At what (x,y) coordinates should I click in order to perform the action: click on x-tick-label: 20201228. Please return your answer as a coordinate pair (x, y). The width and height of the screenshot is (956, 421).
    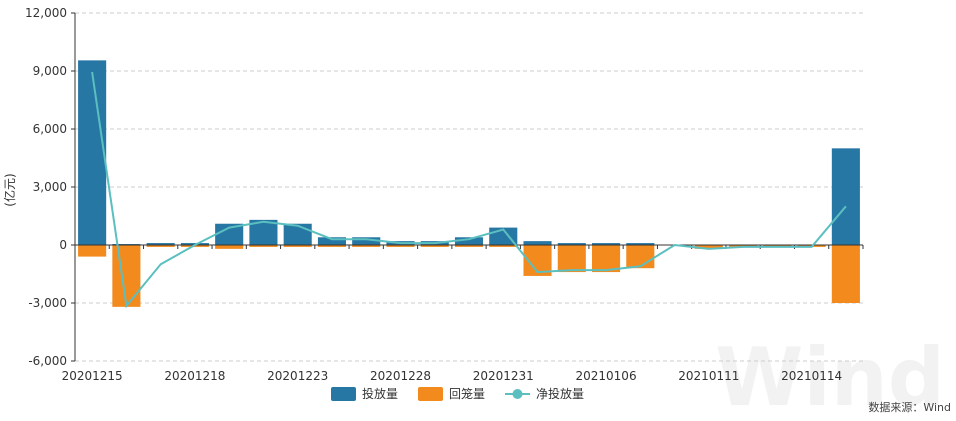
    Looking at the image, I should click on (400, 376).